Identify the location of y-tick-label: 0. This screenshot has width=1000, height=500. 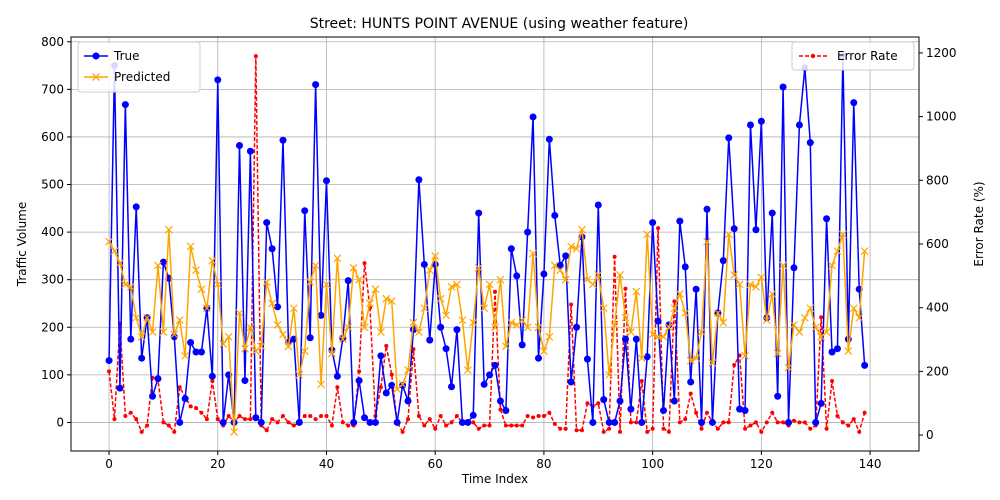
(60, 422).